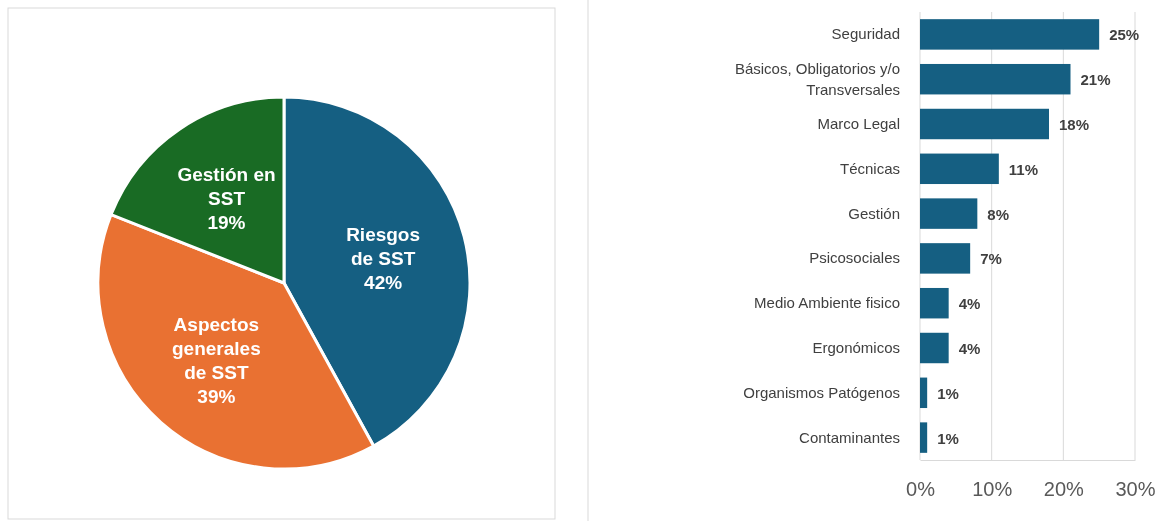 The image size is (1167, 521). Describe the element at coordinates (874, 213) in the screenshot. I see `y-tick-label: Gestión` at that location.